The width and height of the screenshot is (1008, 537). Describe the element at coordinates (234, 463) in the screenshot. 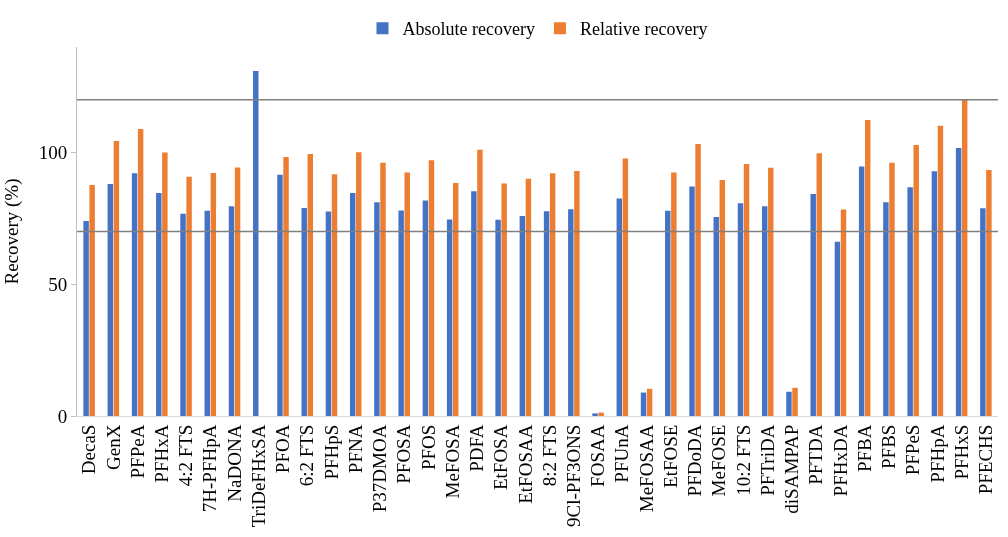

I see `x-tick-label: NaDONA` at that location.